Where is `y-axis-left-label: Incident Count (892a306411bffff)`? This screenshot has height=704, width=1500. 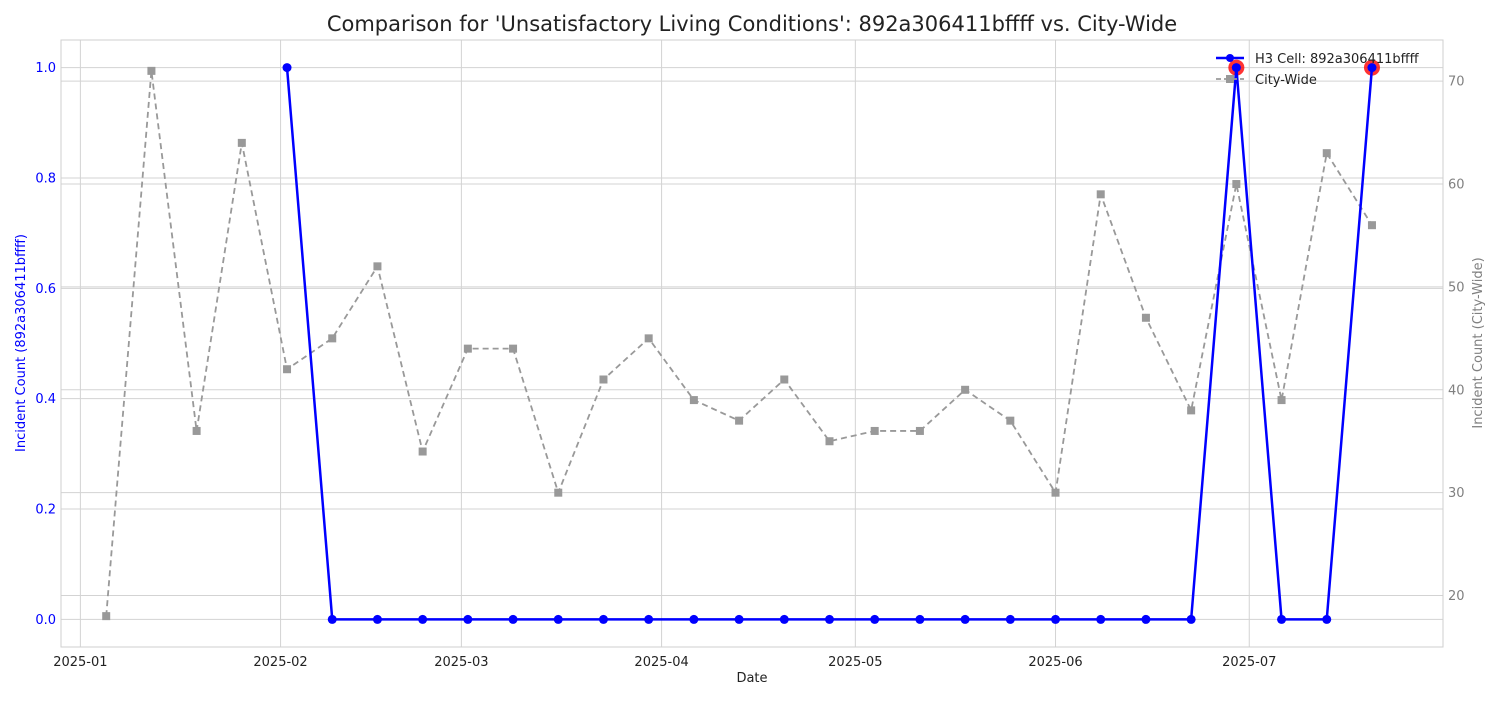
y-axis-left-label: Incident Count (892a306411bffff) is located at coordinates (21, 343).